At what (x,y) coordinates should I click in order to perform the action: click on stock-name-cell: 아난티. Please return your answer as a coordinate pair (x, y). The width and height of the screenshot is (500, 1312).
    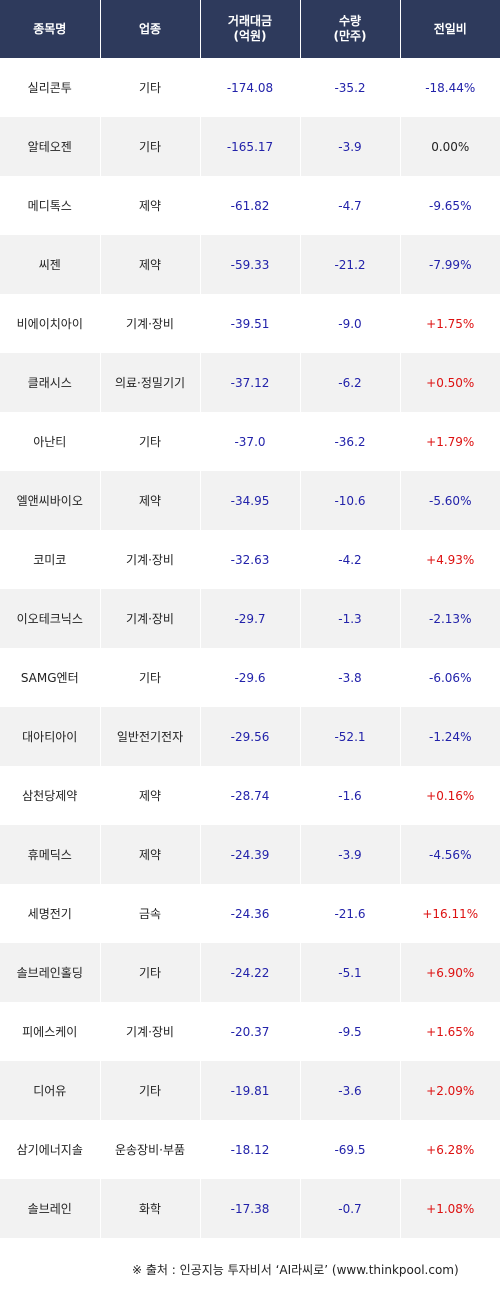
    Looking at the image, I should click on (50, 441).